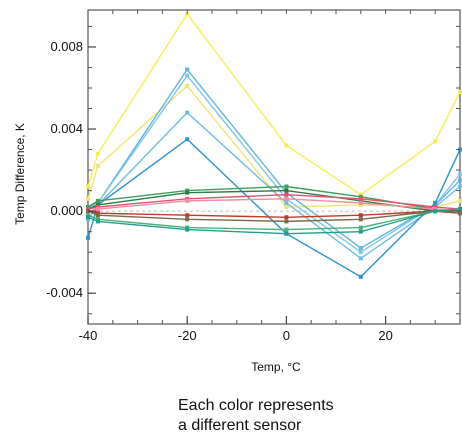 The height and width of the screenshot is (438, 462). What do you see at coordinates (256, 416) in the screenshot?
I see `caption: Each color represents a different sensor` at bounding box center [256, 416].